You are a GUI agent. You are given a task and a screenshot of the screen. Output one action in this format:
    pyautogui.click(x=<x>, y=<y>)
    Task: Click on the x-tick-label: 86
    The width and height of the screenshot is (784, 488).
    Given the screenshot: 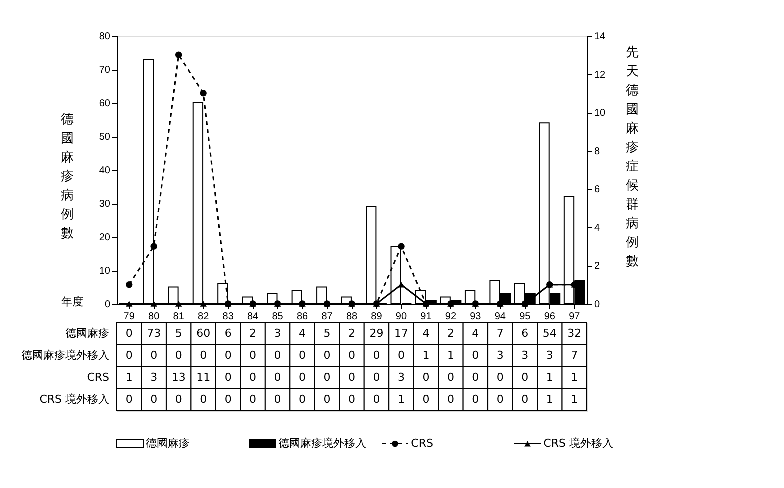 What is the action you would take?
    pyautogui.click(x=302, y=317)
    